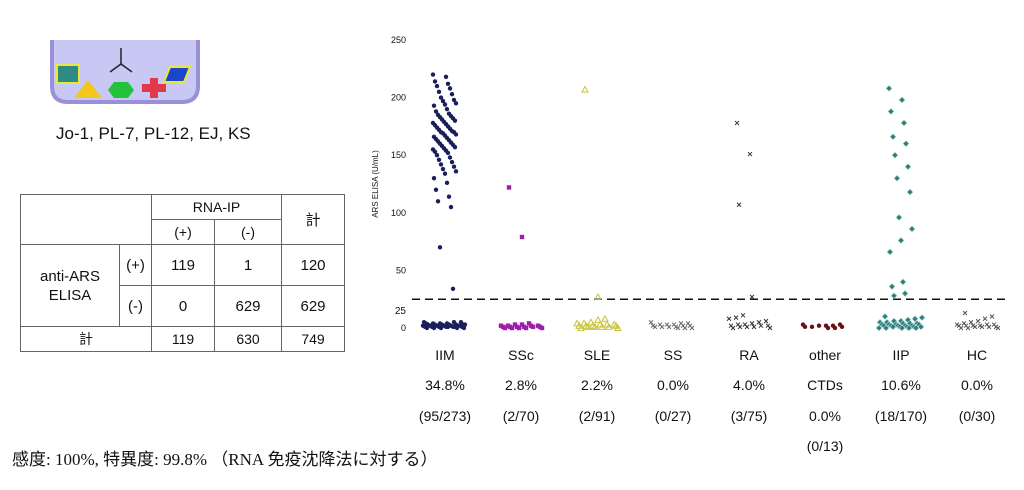 The height and width of the screenshot is (490, 1024). Describe the element at coordinates (135, 265) in the screenshot. I see `elisa-positive-label: (+)` at that location.